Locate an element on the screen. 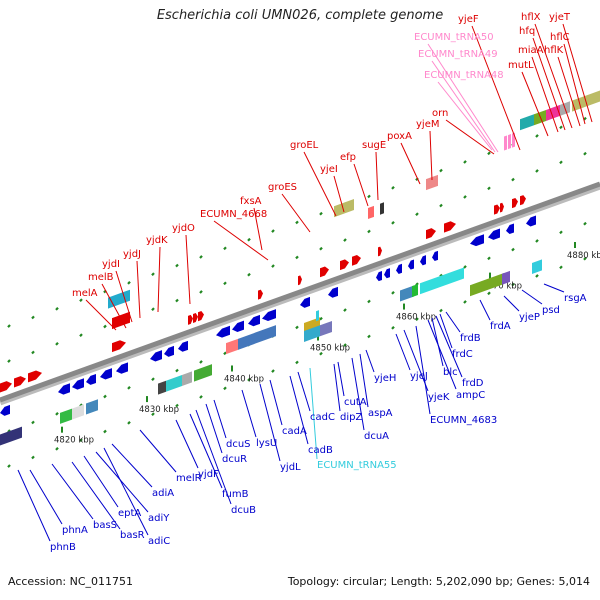 The height and width of the screenshot is (600, 600). gene-label-frda: frdA is located at coordinates (500, 326).